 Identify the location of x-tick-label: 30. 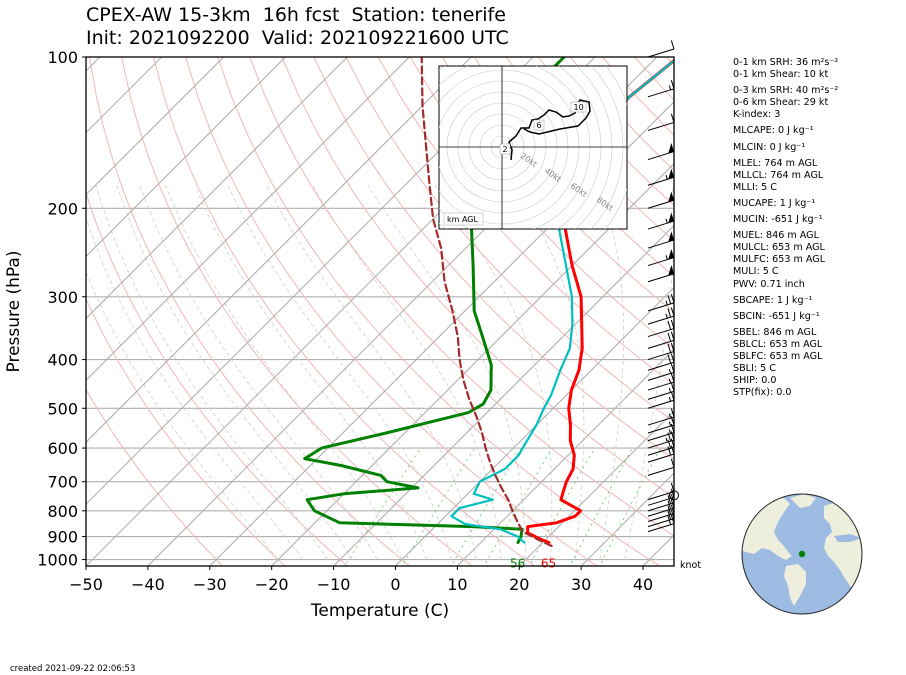
(581, 584).